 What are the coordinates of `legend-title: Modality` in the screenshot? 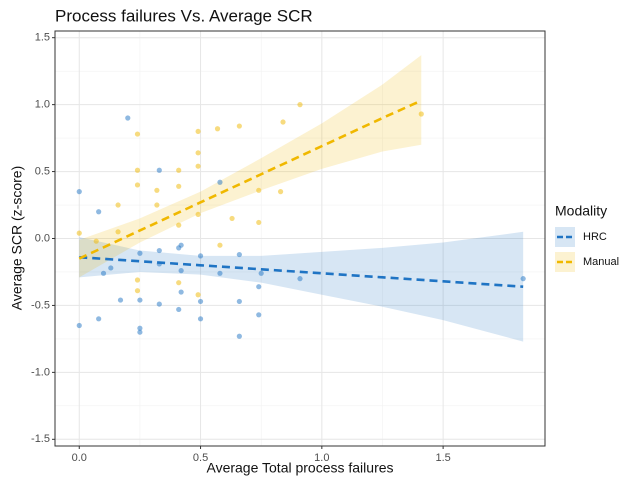 It's located at (581, 211).